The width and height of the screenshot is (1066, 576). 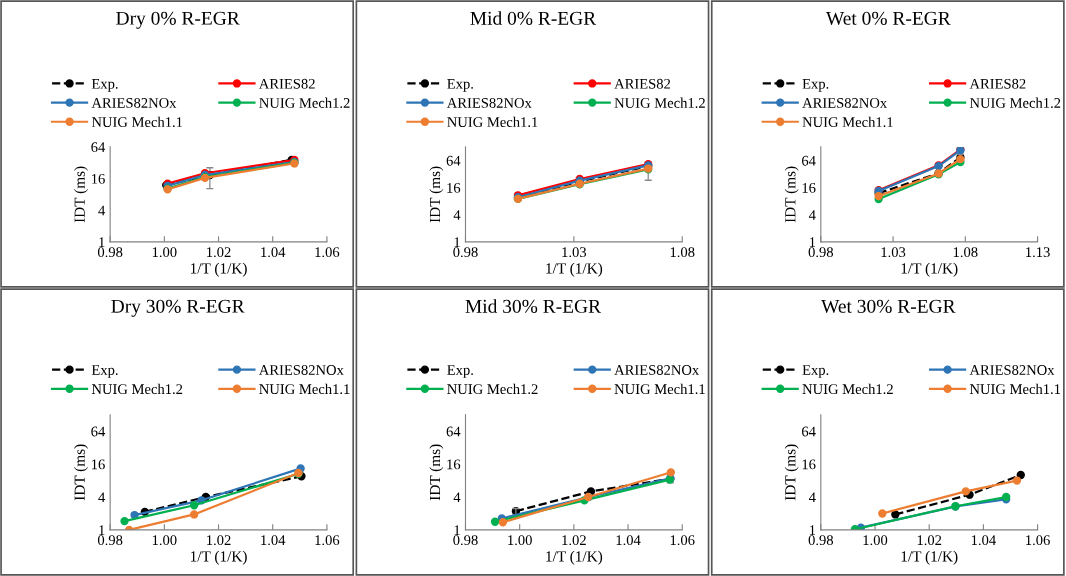 I want to click on chart-title: Dry 30% R-EGR, so click(x=178, y=308).